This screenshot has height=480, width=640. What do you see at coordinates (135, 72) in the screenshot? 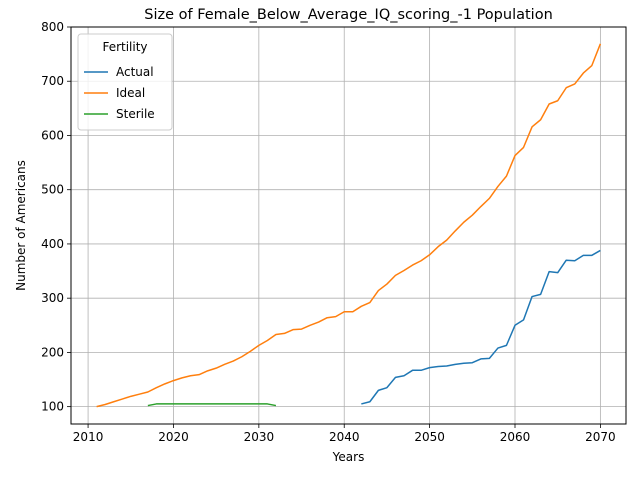
I see `legend-entry: Actual` at bounding box center [135, 72].